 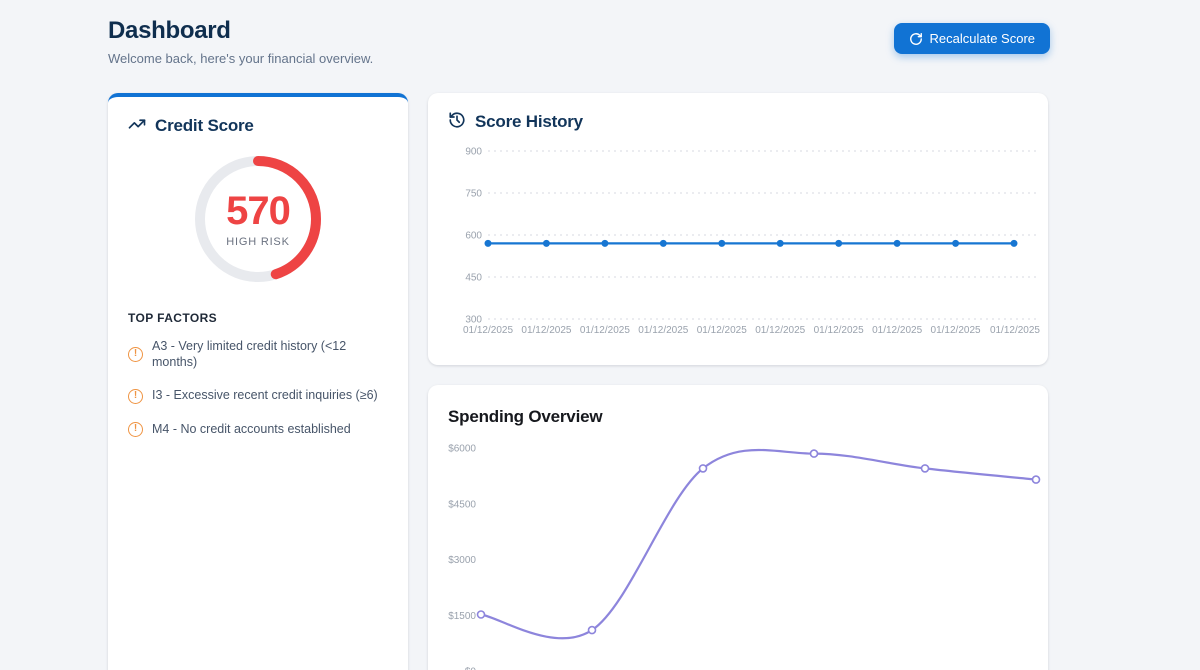 What do you see at coordinates (473, 152) in the screenshot?
I see `y-tick-label: 900` at bounding box center [473, 152].